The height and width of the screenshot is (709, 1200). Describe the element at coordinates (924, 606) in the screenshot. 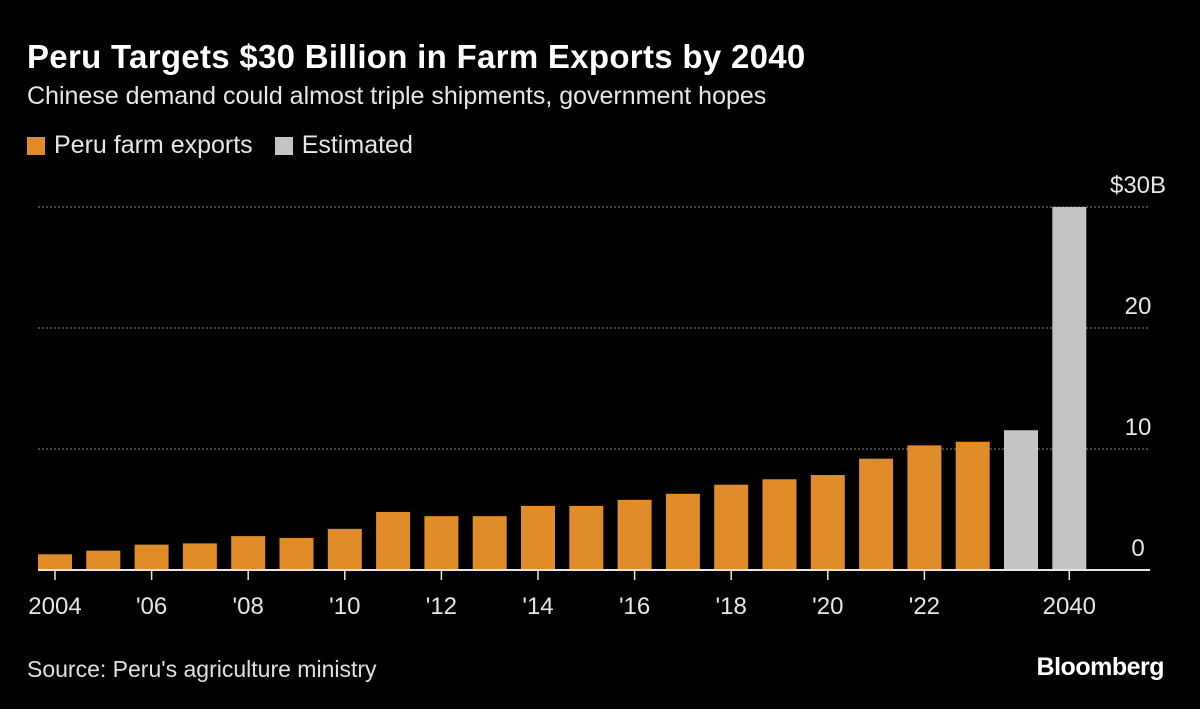

I see `x-tick-label: '22` at that location.